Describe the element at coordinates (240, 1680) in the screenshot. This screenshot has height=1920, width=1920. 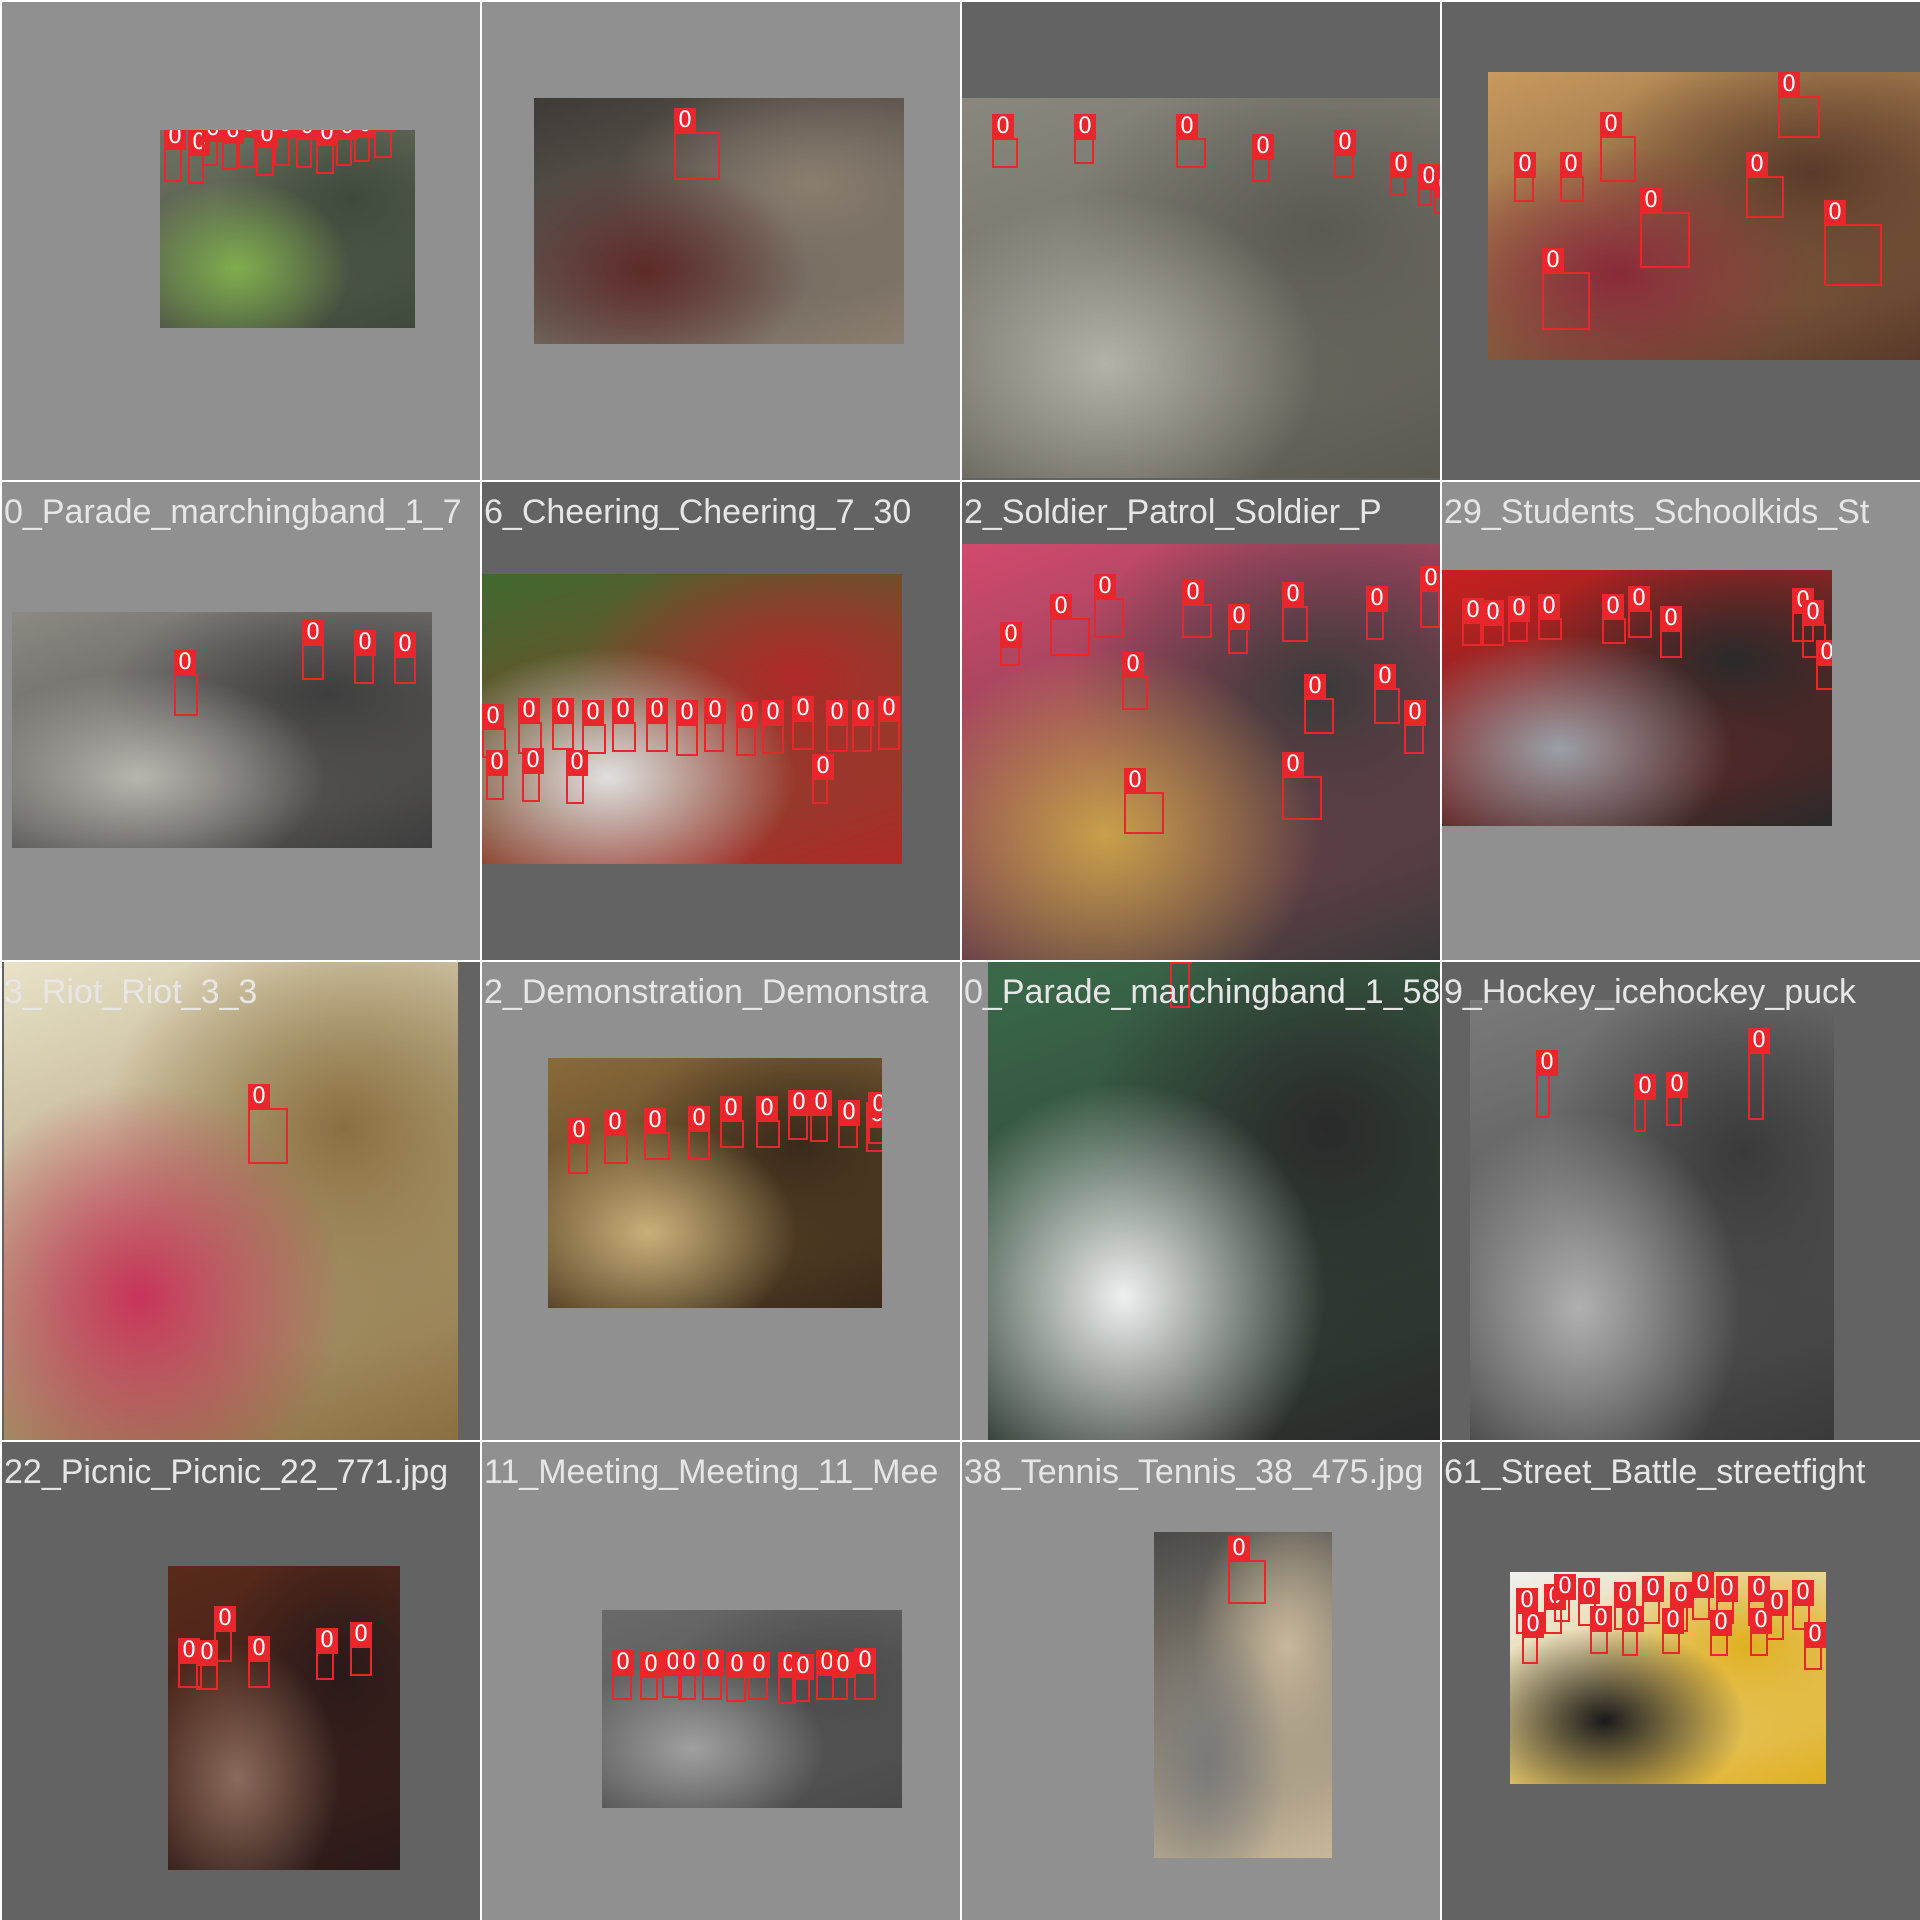
I see `mosaic-tile: 0 0 0 0 0 0 22_Picnic_Picnic_22_771.jpg` at that location.